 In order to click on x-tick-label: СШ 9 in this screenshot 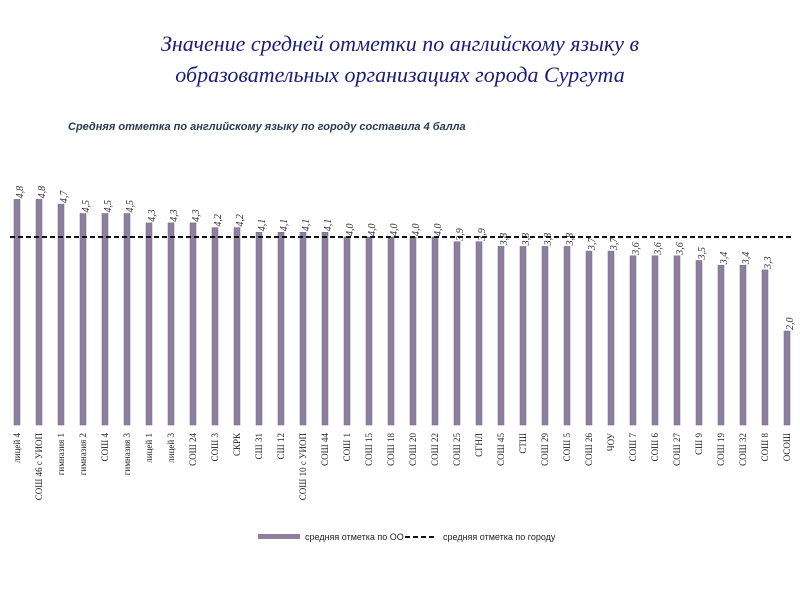, I will do `click(699, 444)`.